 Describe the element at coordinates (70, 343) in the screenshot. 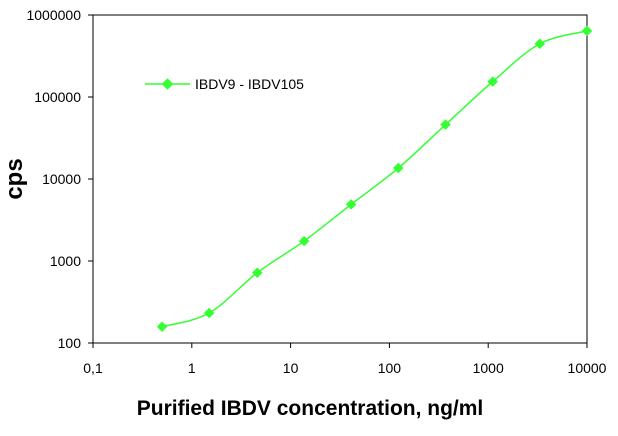

I see `y-tick-label: 100` at that location.